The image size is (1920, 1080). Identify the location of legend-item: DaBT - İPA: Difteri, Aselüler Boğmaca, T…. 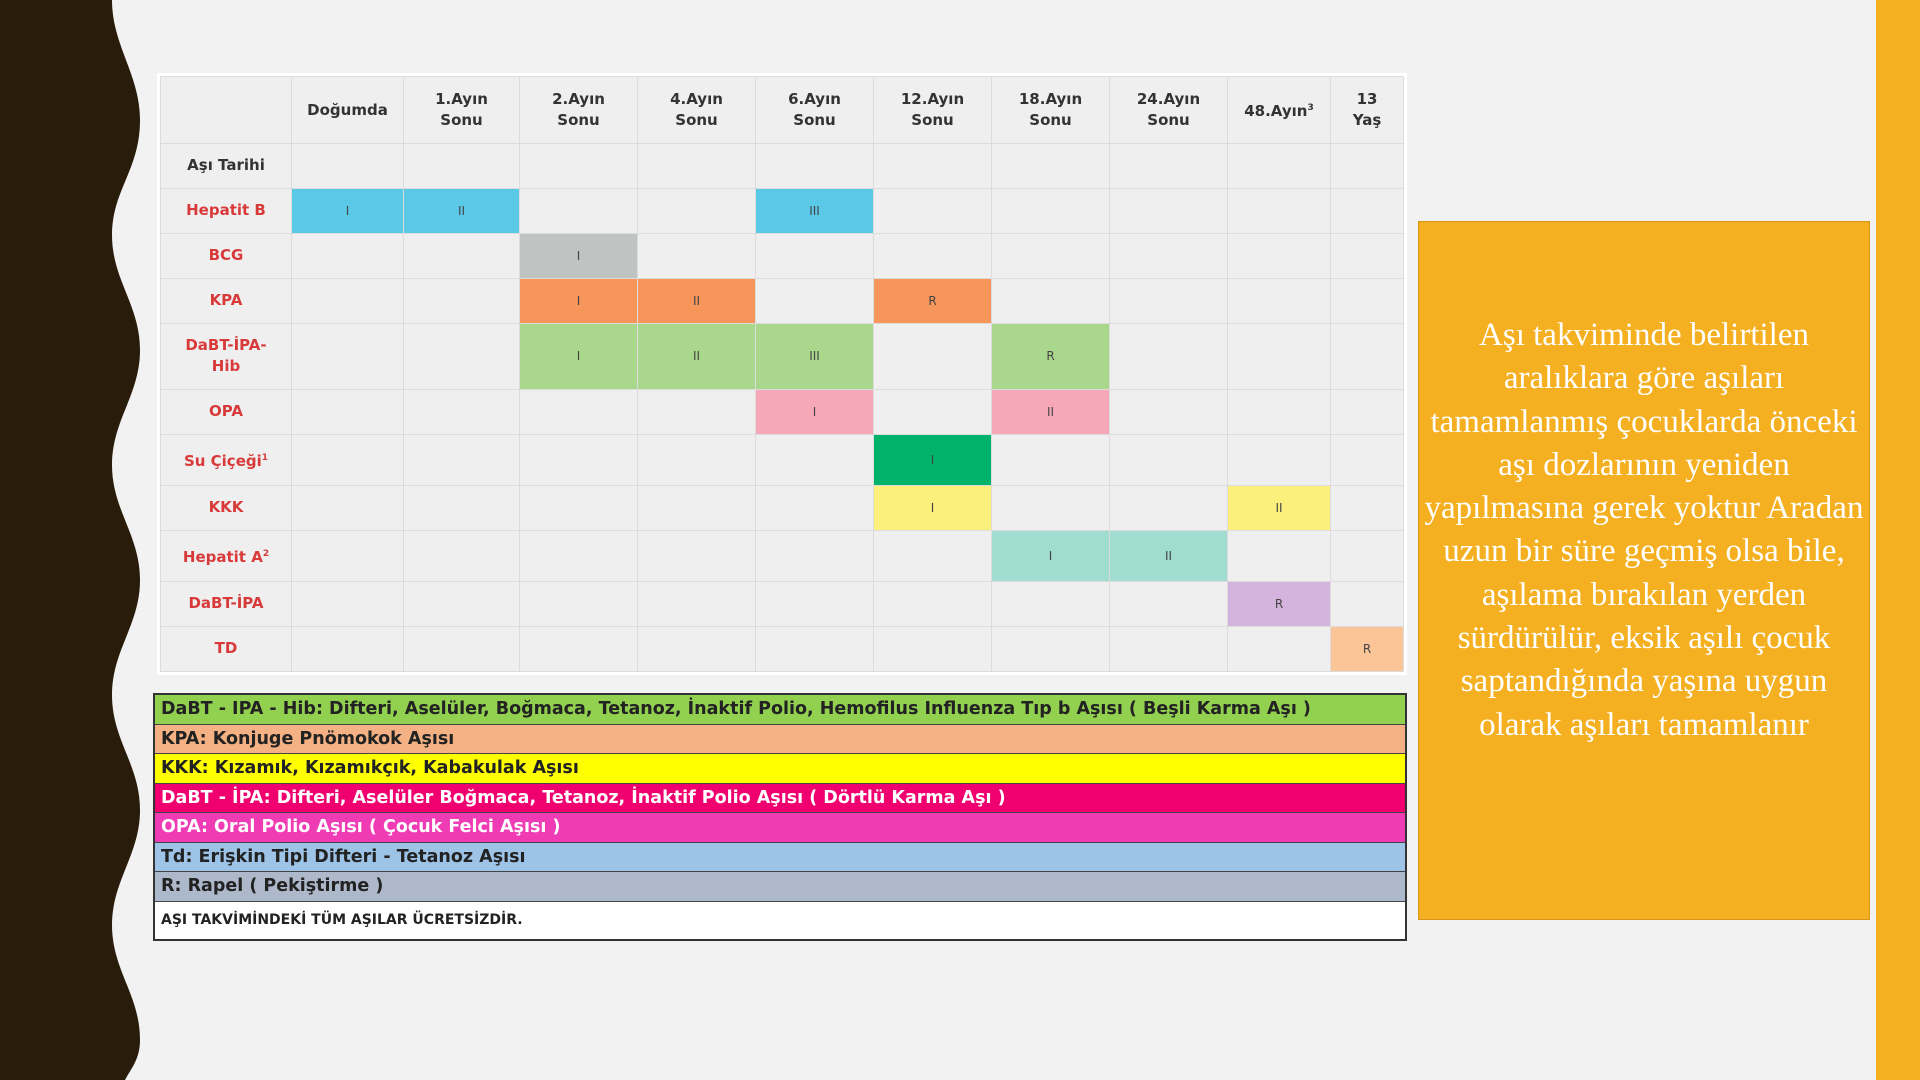
(780, 798).